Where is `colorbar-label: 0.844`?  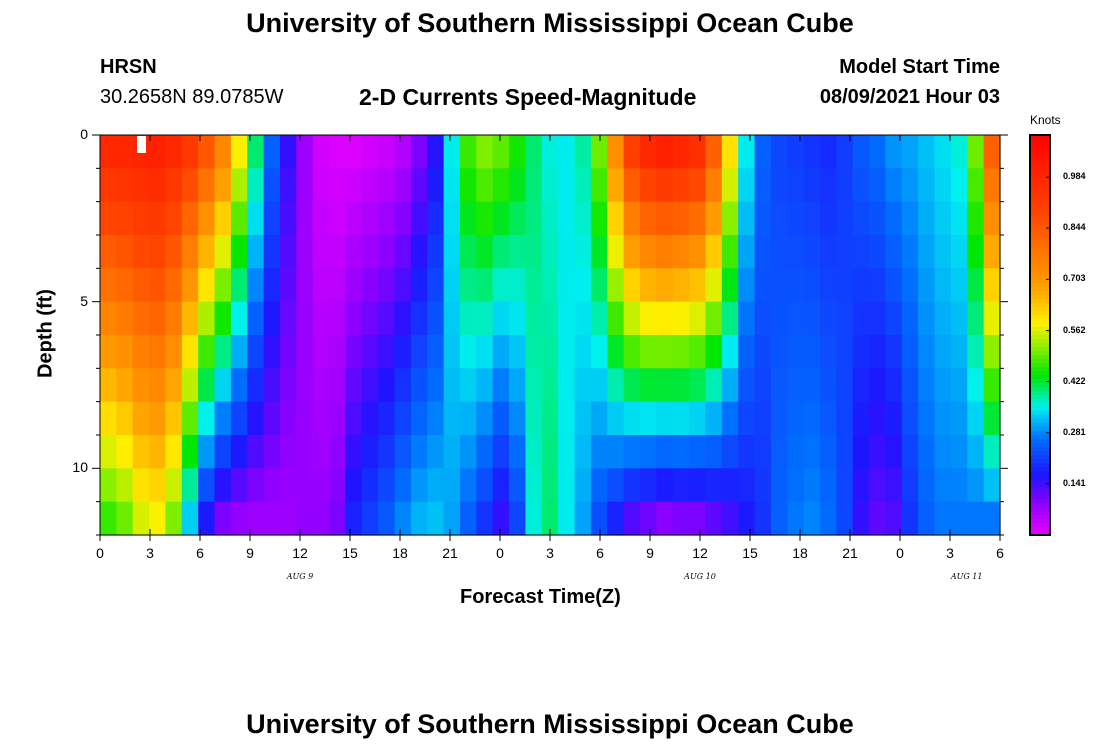
colorbar-label: 0.844 is located at coordinates (1074, 227).